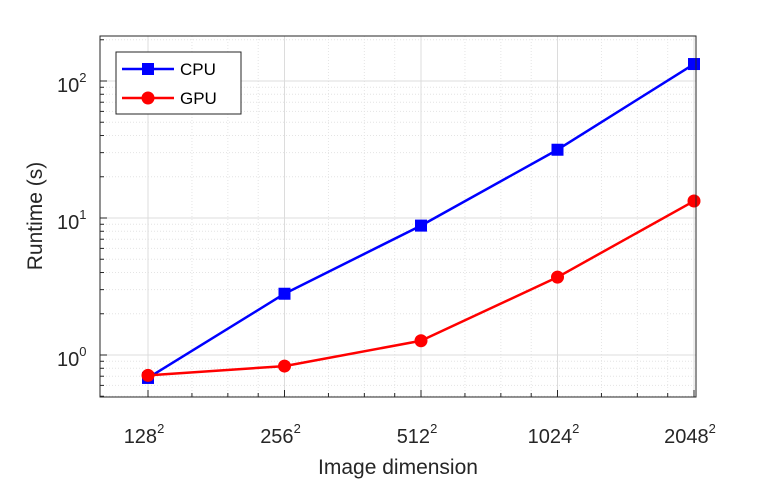  What do you see at coordinates (71, 220) in the screenshot?
I see `y-tick-label: 10¹` at bounding box center [71, 220].